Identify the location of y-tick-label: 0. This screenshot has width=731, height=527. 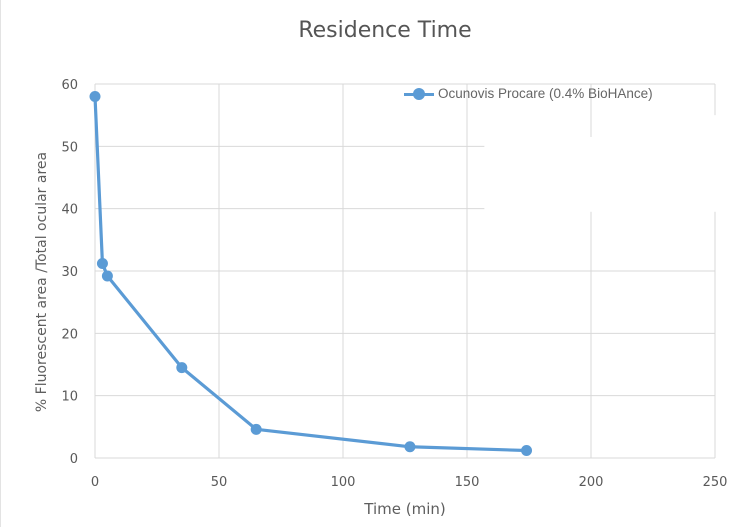
(74, 459).